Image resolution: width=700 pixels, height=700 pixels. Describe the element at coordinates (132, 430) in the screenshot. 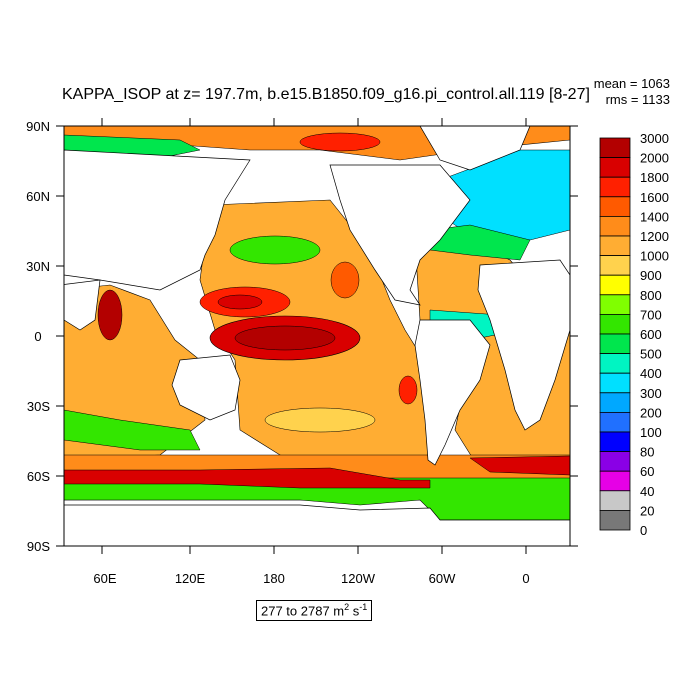

I see `indian-green` at that location.